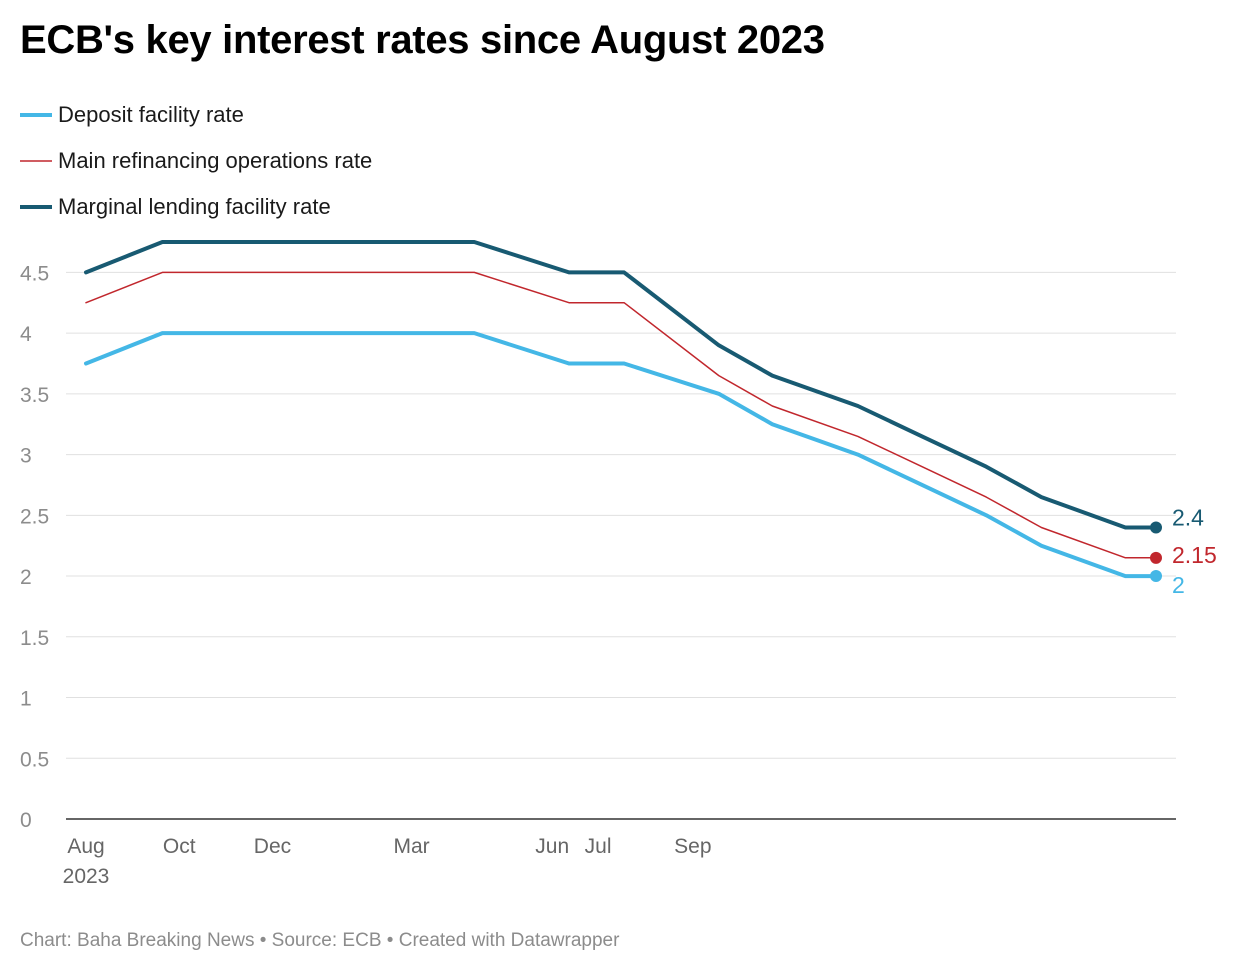  Describe the element at coordinates (1156, 576) in the screenshot. I see `end-dot-deposit` at that location.